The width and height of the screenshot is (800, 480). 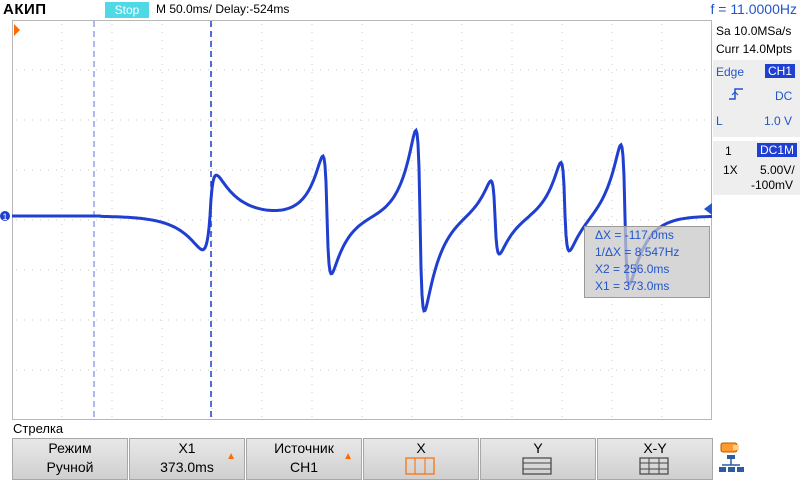 I want to click on memory-depth-readout: Curr 14.0Mpts, so click(x=754, y=49).